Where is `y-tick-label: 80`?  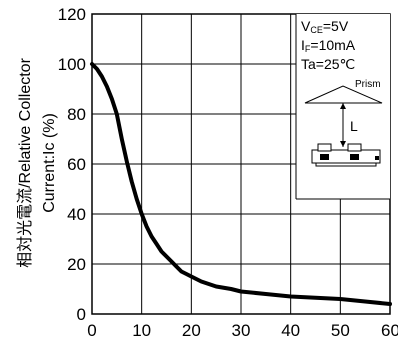
y-tick-label: 80 is located at coordinates (76, 114).